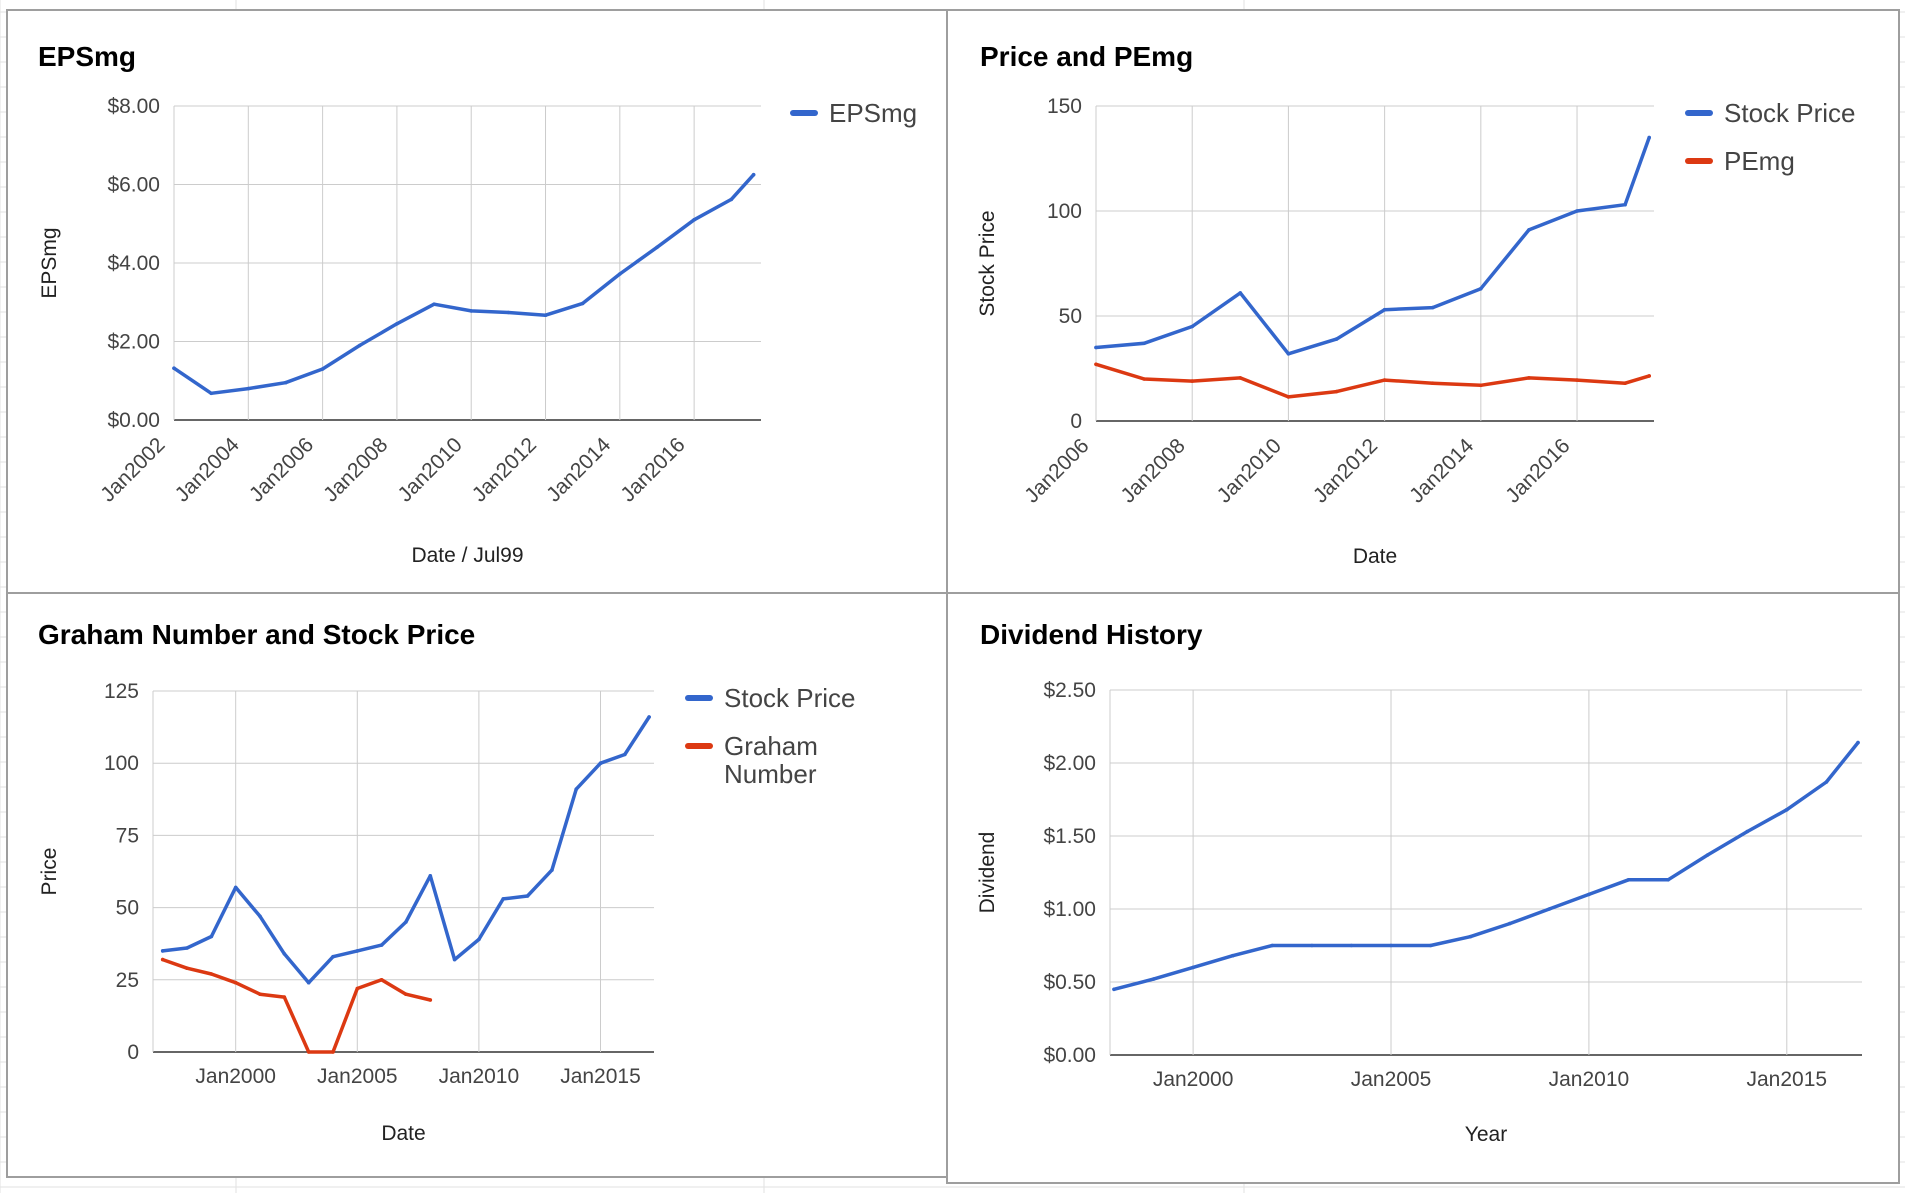  What do you see at coordinates (1064, 106) in the screenshot?
I see `y-tick-label: 150` at bounding box center [1064, 106].